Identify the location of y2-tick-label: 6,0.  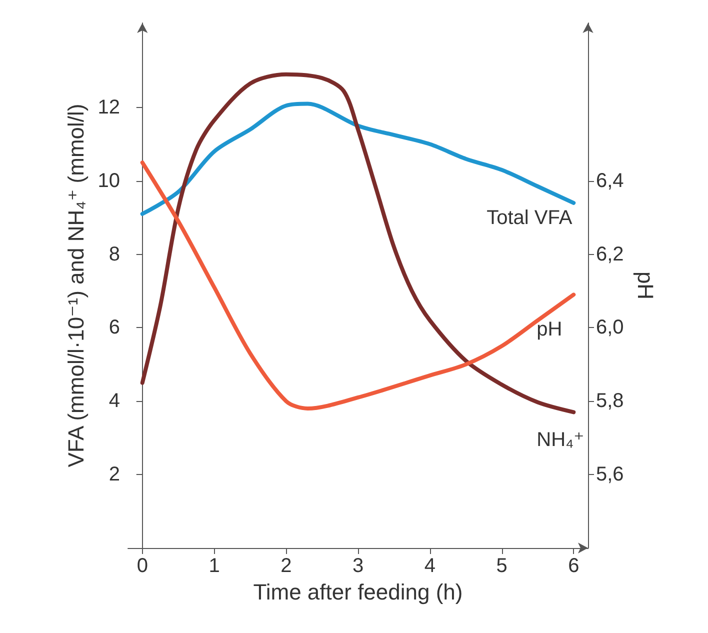
(610, 327).